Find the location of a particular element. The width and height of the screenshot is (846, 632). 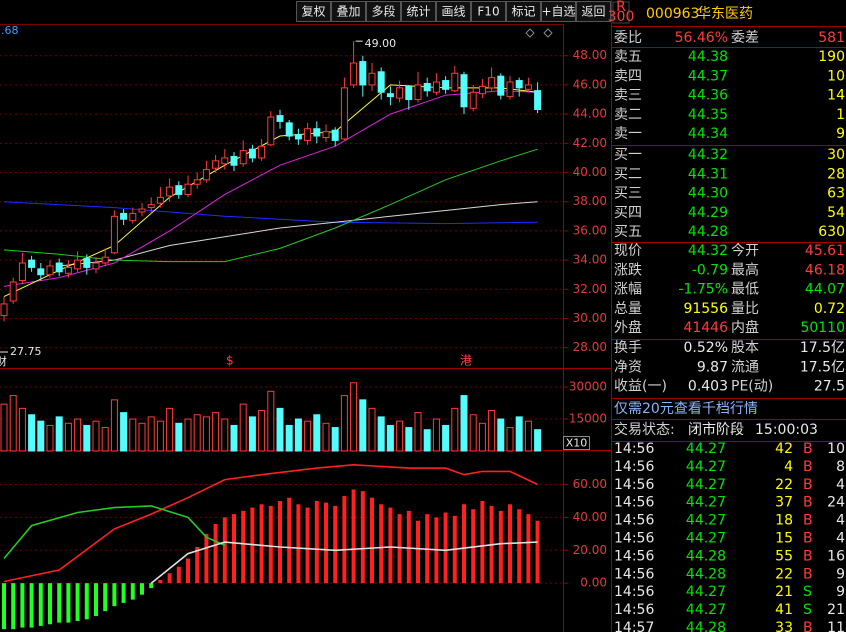

toolbar-button: F10 is located at coordinates (488, 11).